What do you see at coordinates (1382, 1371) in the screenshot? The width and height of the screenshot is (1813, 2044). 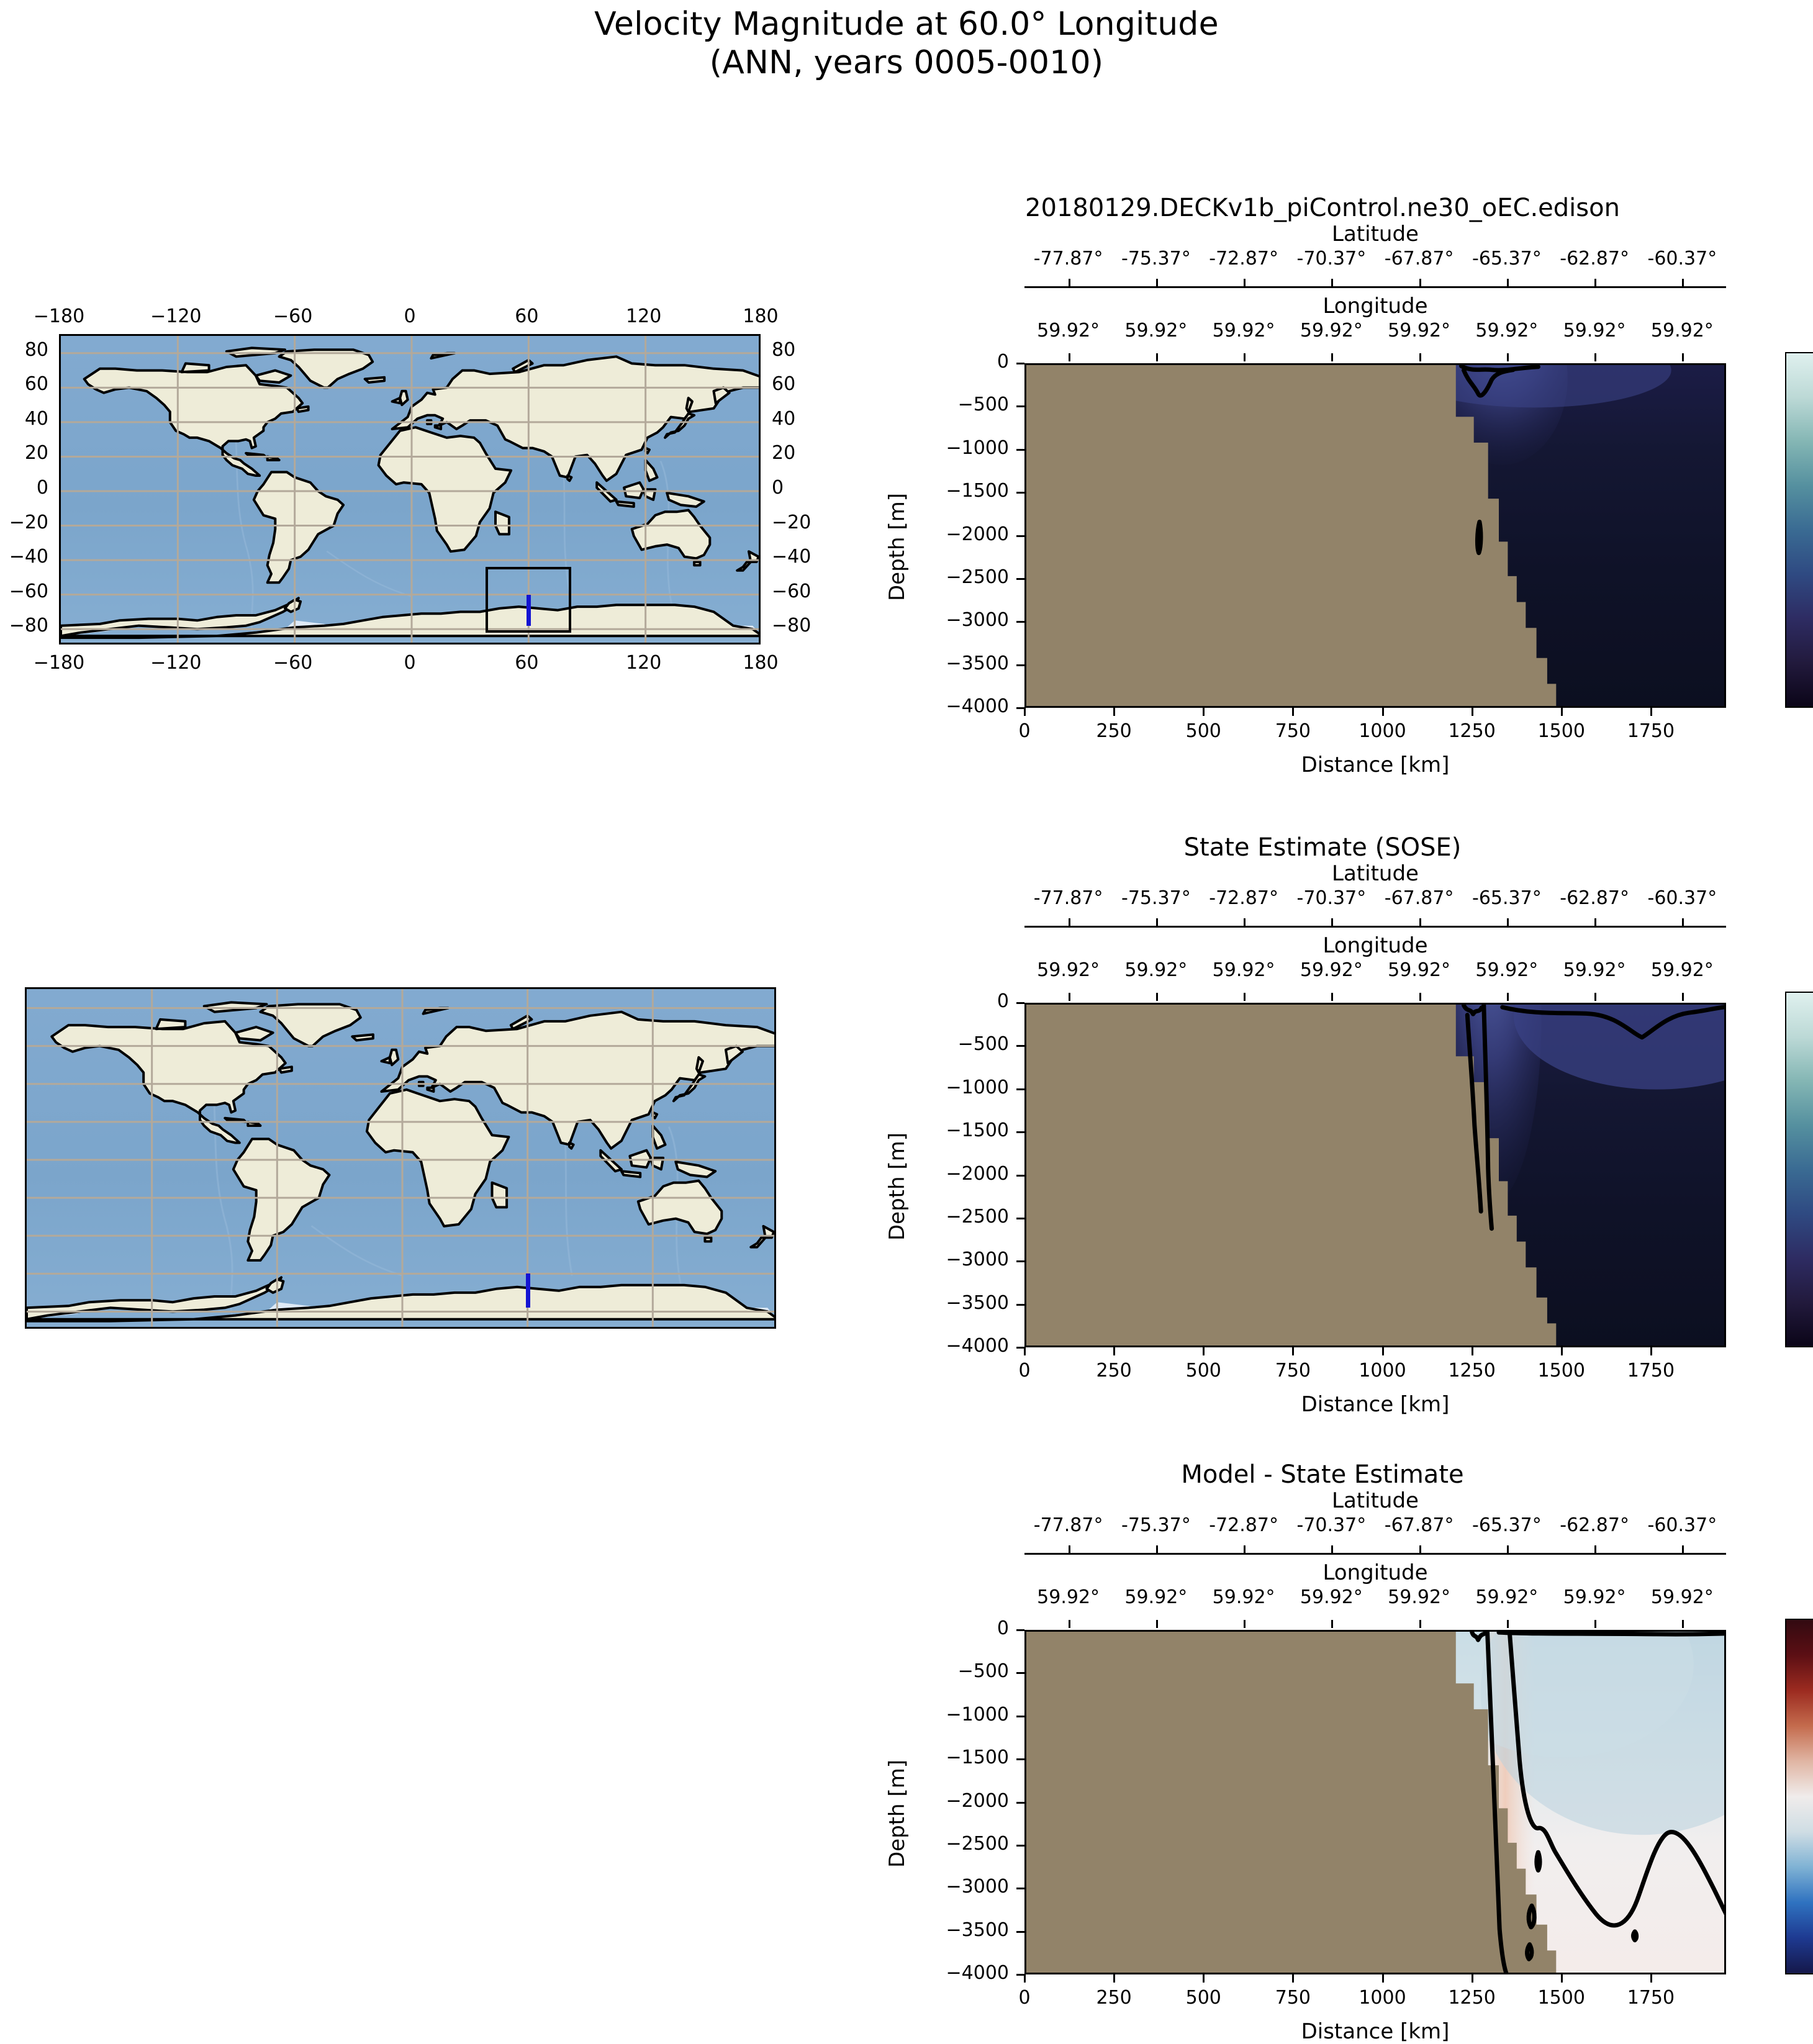 I see `x-tick-label: 1000` at bounding box center [1382, 1371].